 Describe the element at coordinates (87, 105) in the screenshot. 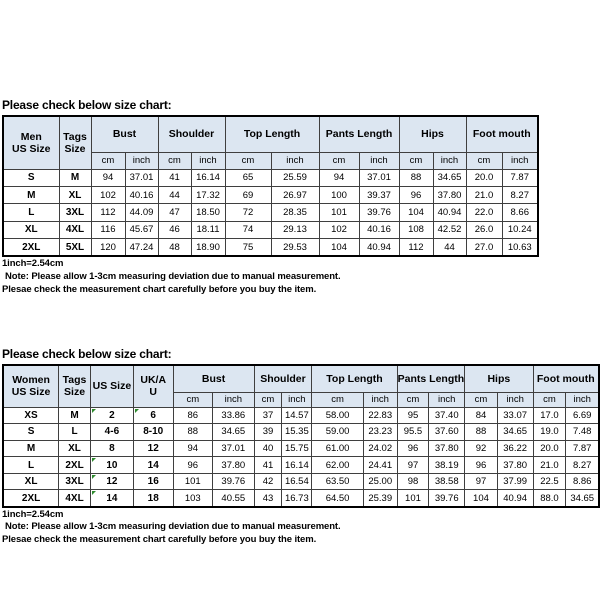

I see `men-chart-title: Please check below size chart:` at that location.